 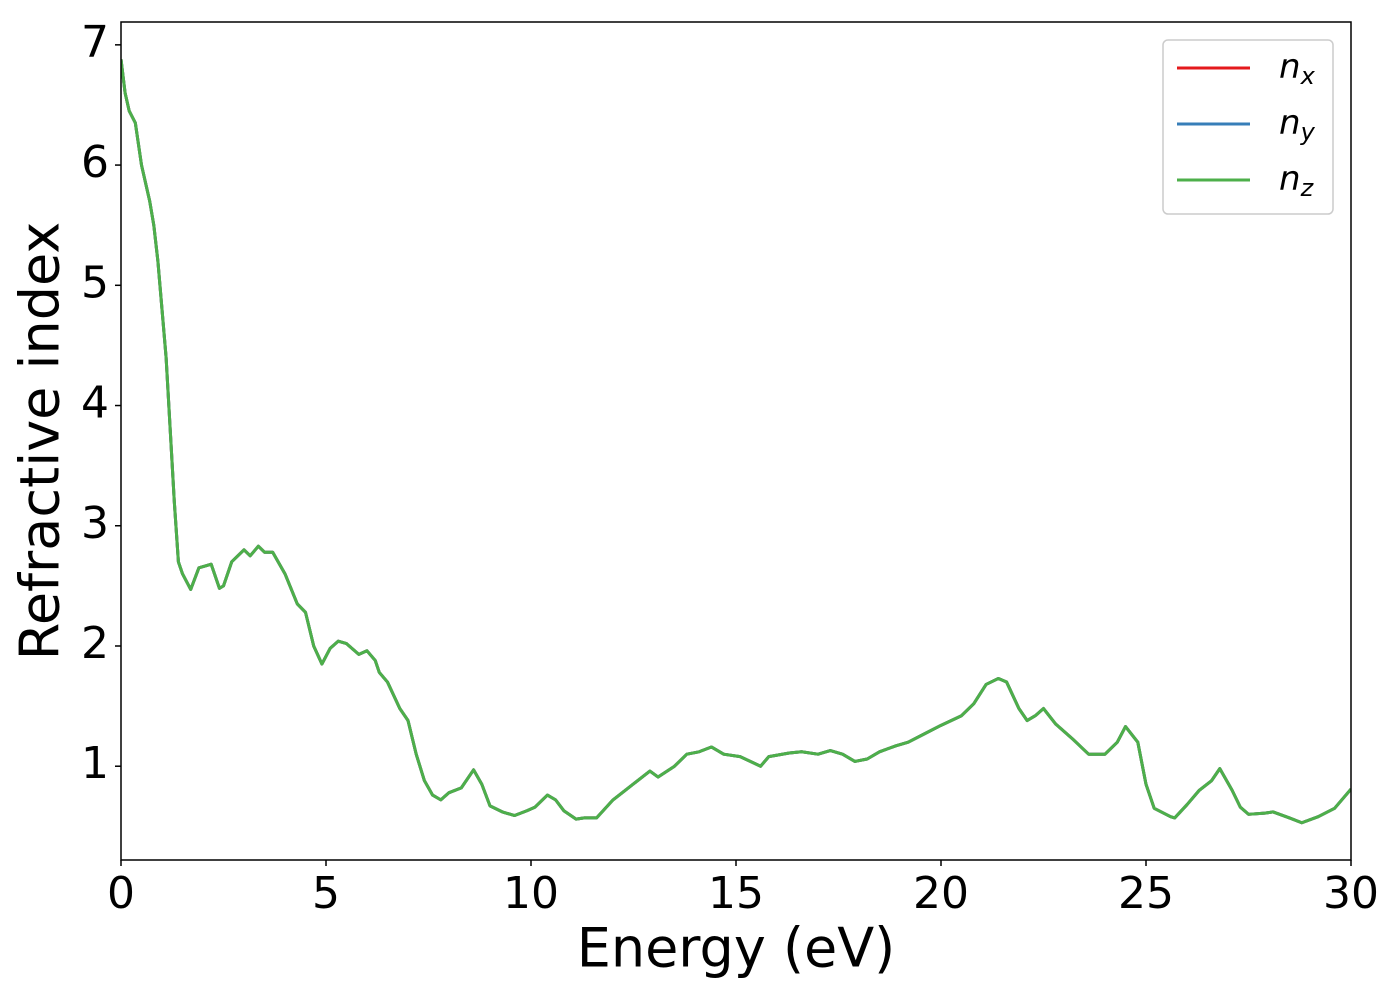 I want to click on y-tick-label: 2, so click(x=95, y=643).